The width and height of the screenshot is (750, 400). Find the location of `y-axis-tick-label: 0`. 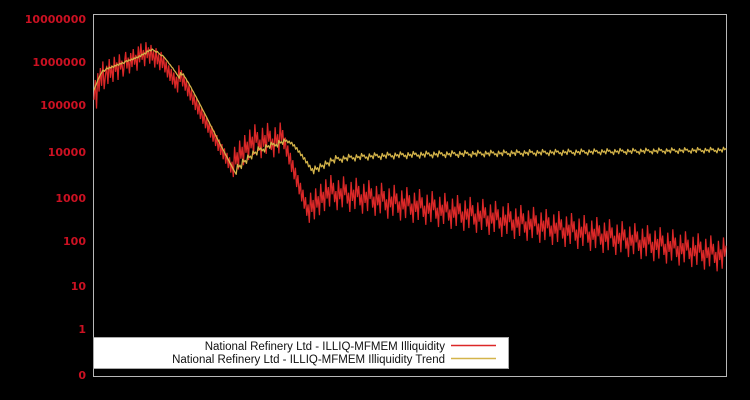

y-axis-tick-label: 0 is located at coordinates (82, 375).